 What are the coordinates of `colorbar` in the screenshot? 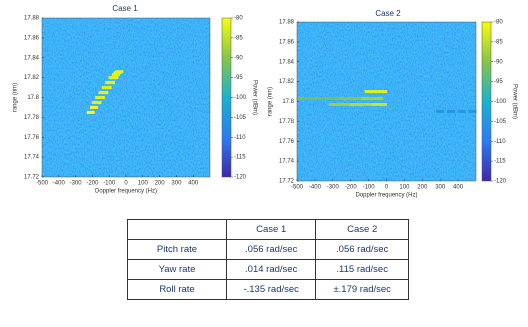 It's located at (226, 97).